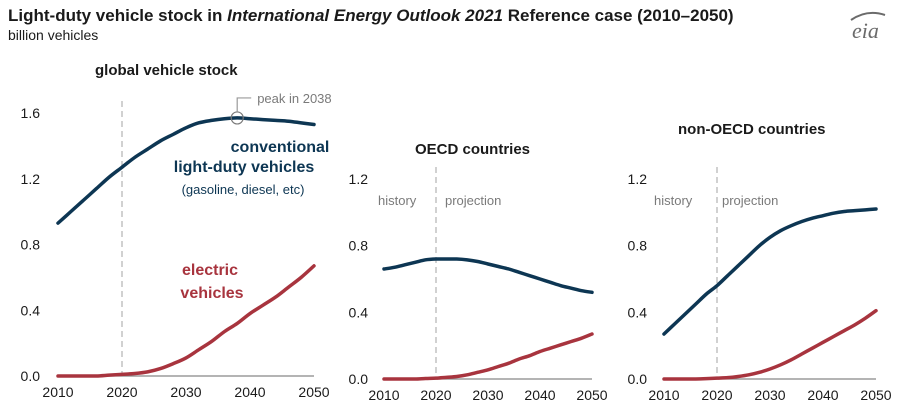 The height and width of the screenshot is (412, 897). I want to click on panel-title-oecd: OECD countries, so click(472, 149).